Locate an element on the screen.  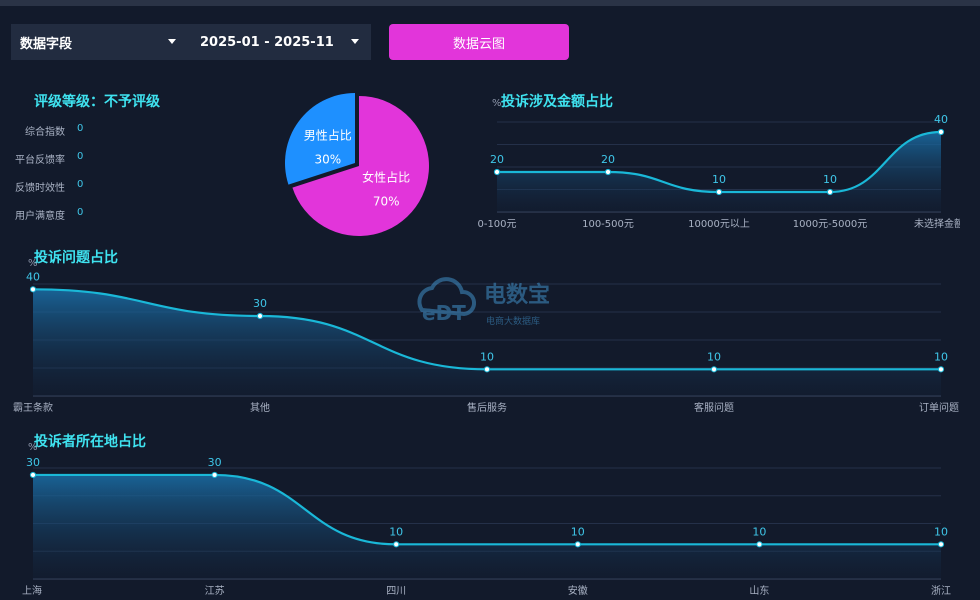
metric-value-feedback-rate: 0 is located at coordinates (80, 156).